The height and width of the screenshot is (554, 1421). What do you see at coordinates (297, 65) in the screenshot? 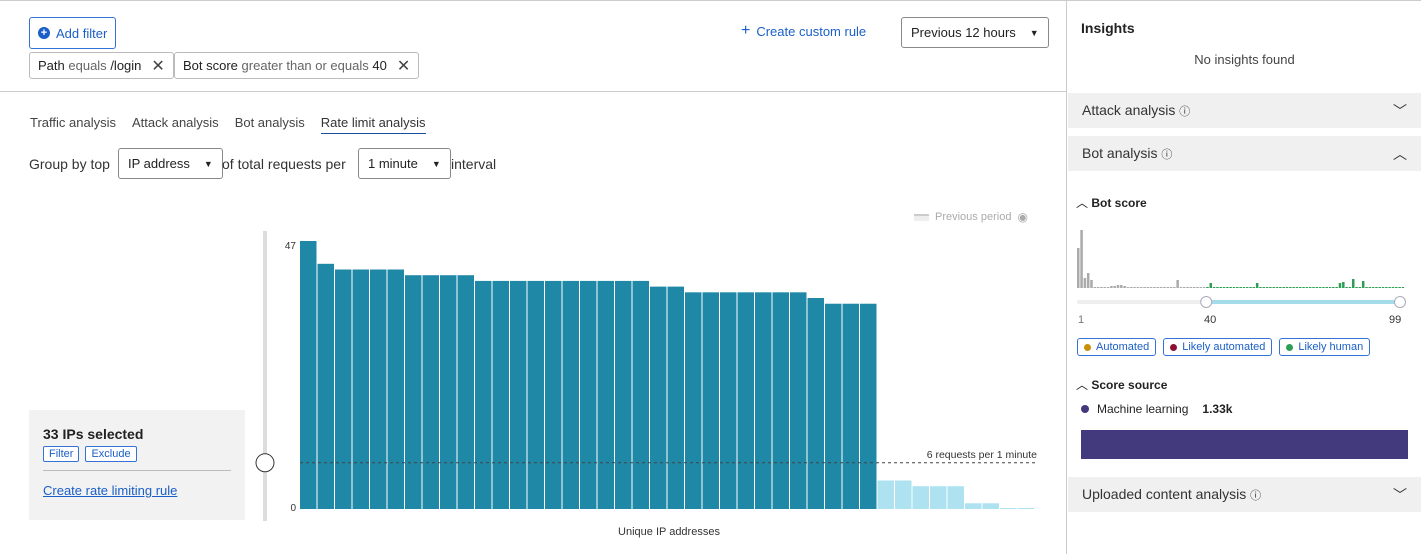
I see `filter-chip-bot-score: Bot score greater than or equals 40 ✕` at bounding box center [297, 65].